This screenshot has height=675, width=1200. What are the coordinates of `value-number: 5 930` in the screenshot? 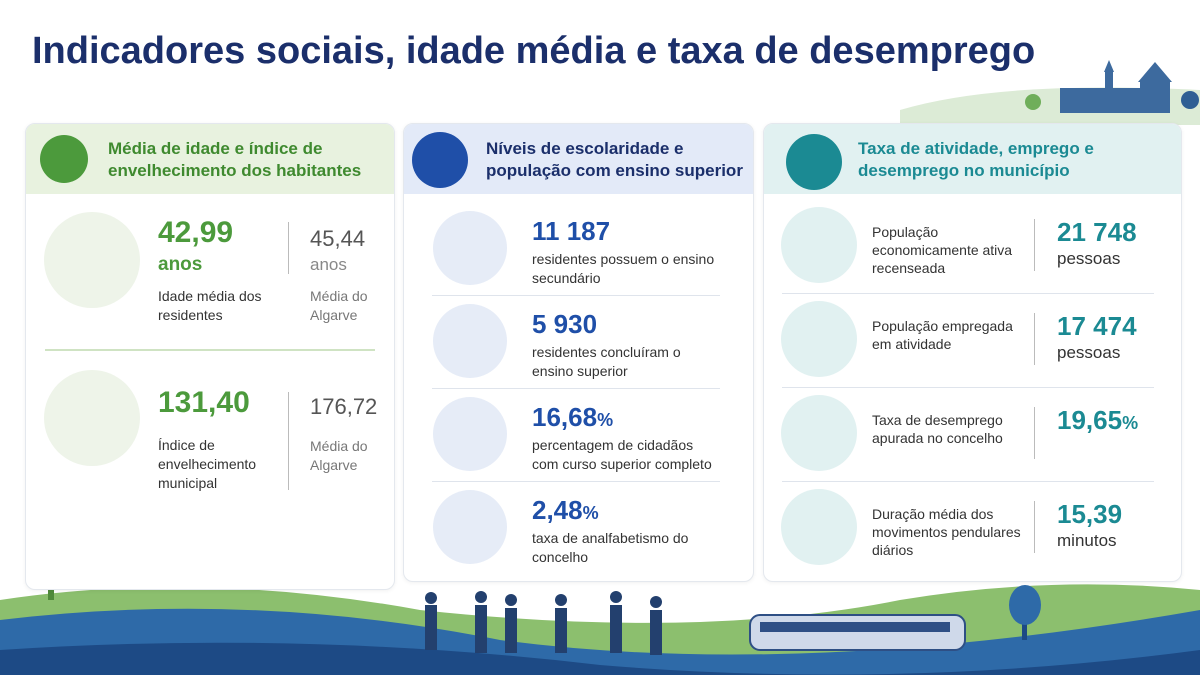 It's located at (565, 324).